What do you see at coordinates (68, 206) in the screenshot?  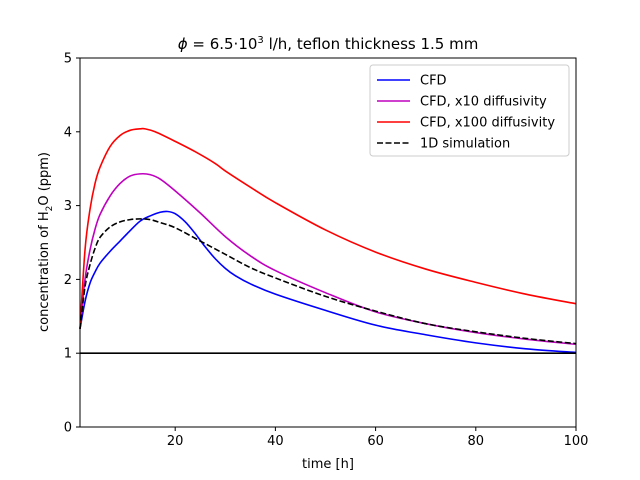 I see `y-tick-label: 3` at bounding box center [68, 206].